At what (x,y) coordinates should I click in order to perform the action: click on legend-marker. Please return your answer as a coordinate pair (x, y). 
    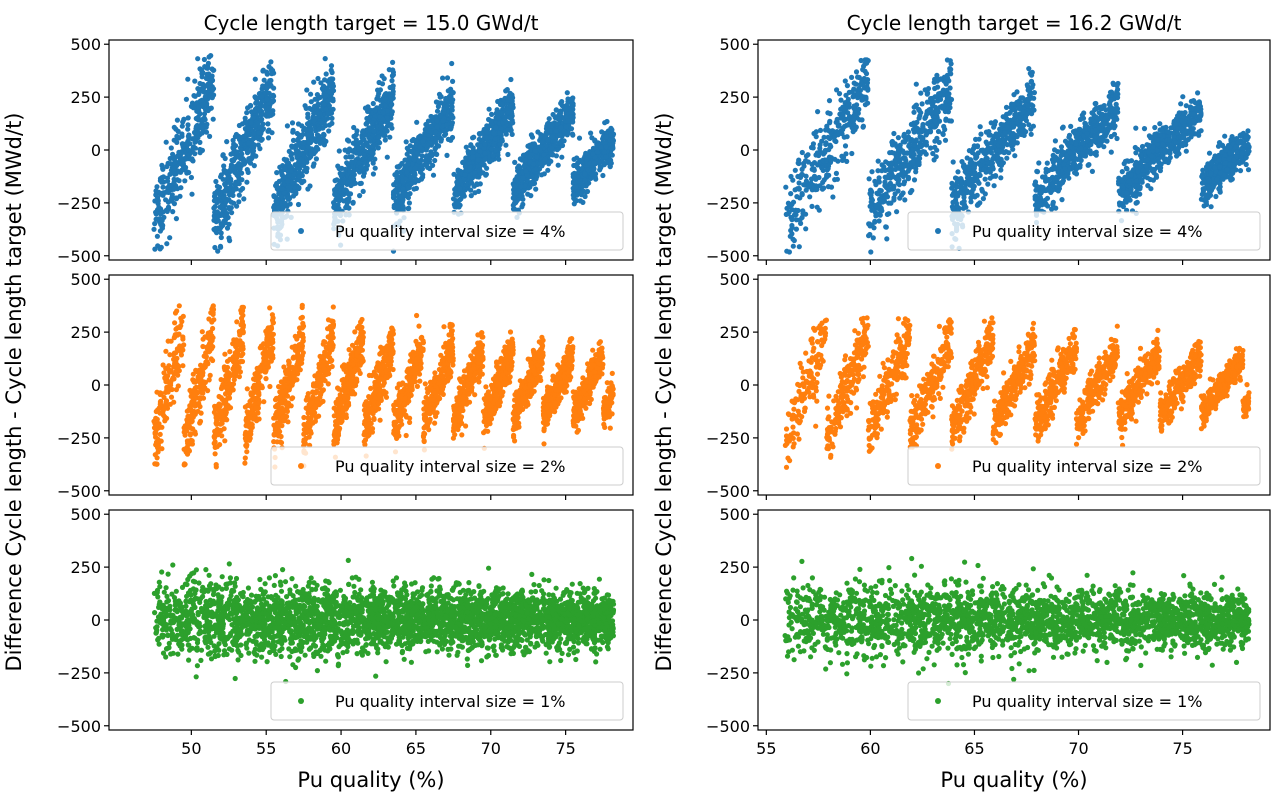
    Looking at the image, I should click on (301, 231).